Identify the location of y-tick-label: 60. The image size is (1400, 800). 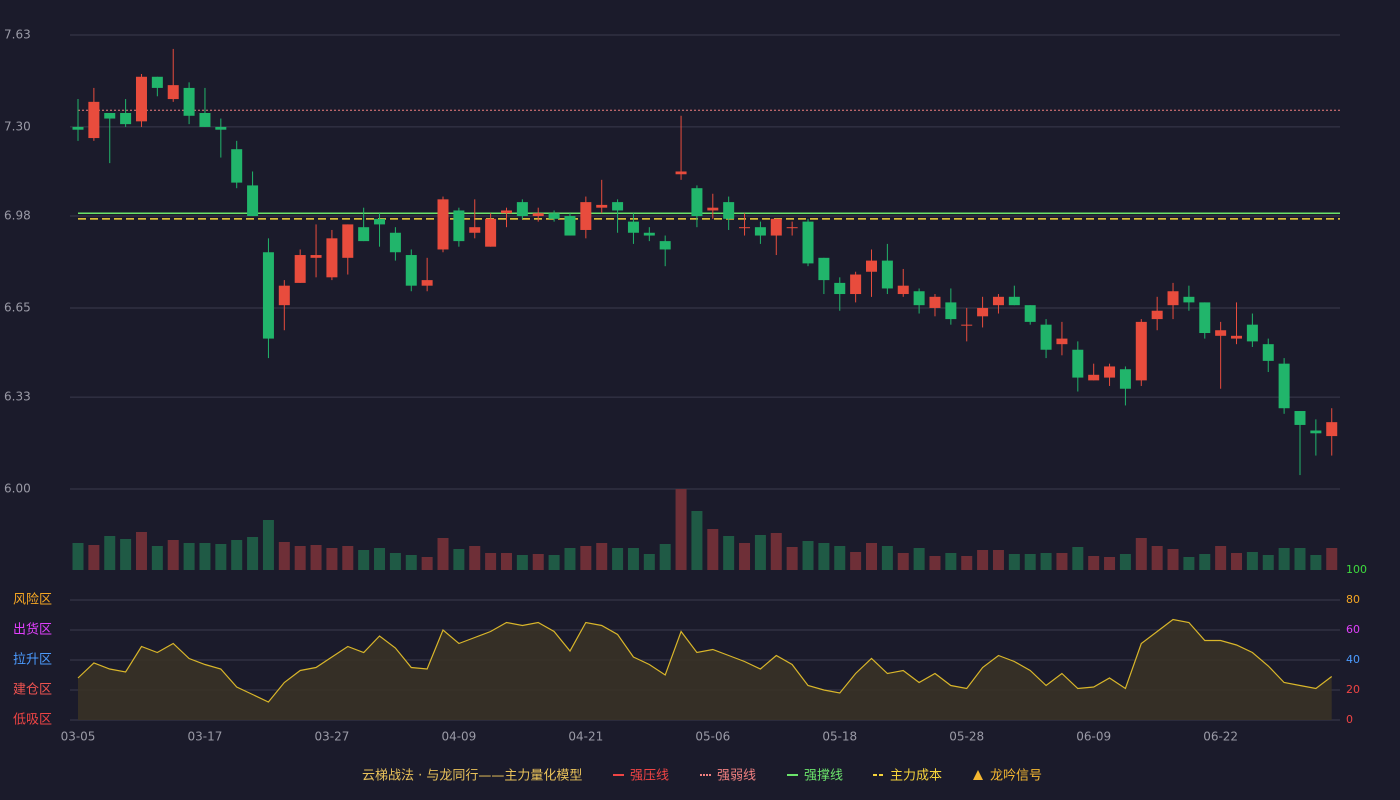
(1353, 629).